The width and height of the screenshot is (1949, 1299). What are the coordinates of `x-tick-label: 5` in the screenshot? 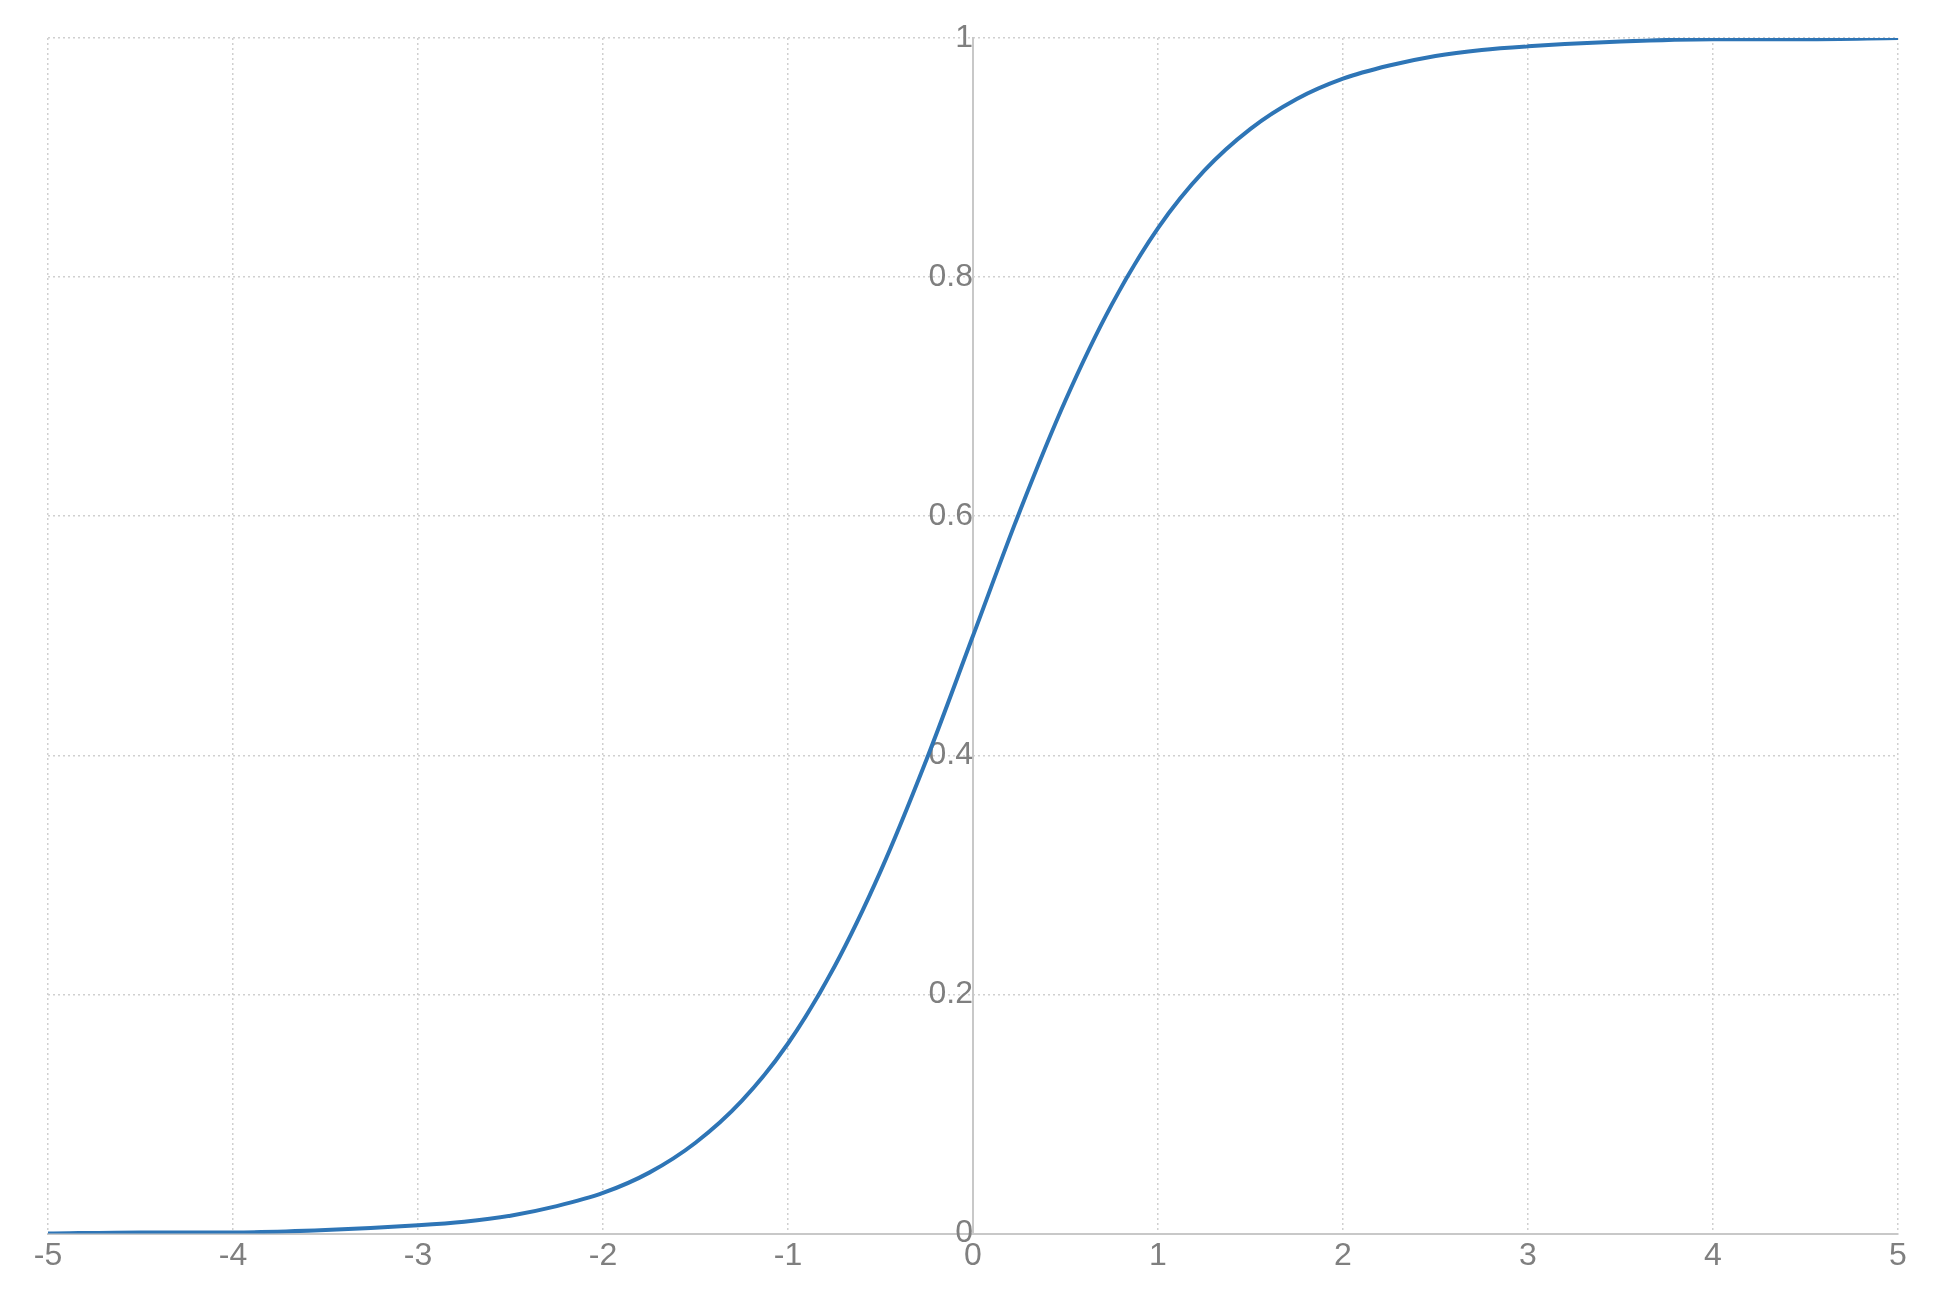 It's located at (1898, 1253).